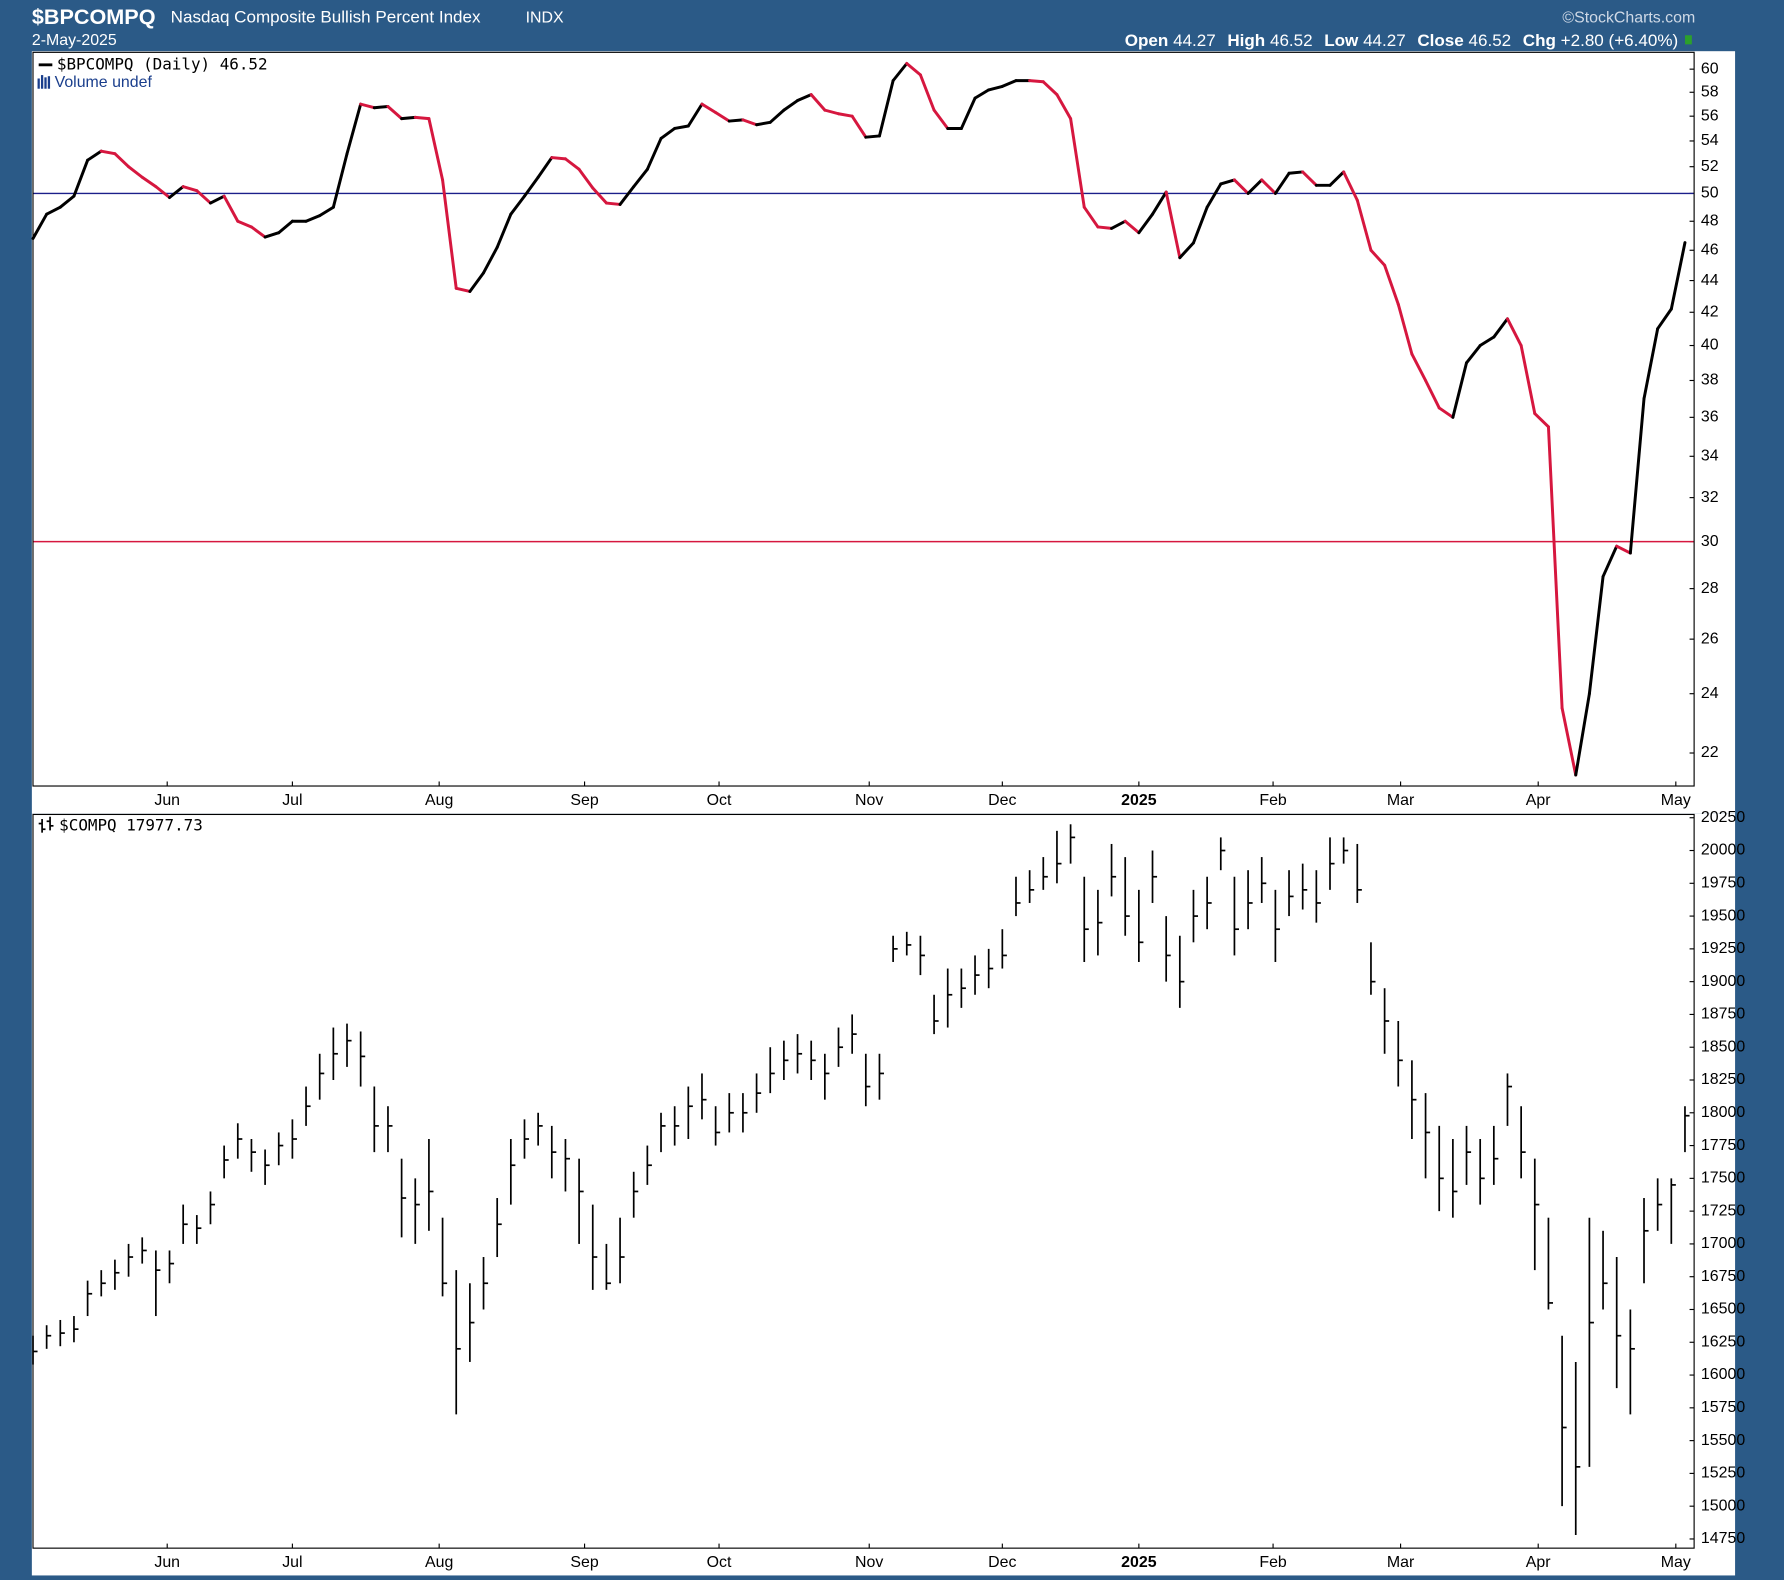 The width and height of the screenshot is (1784, 1580). I want to click on sublegend: Volume undef, so click(104, 82).